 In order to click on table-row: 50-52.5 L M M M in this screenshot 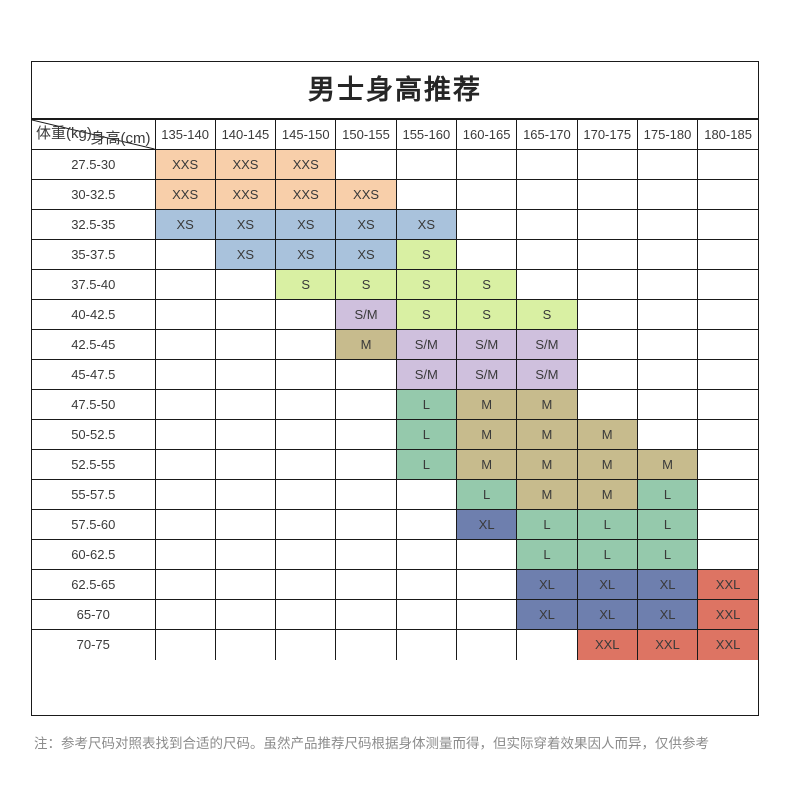, I will do `click(395, 434)`.